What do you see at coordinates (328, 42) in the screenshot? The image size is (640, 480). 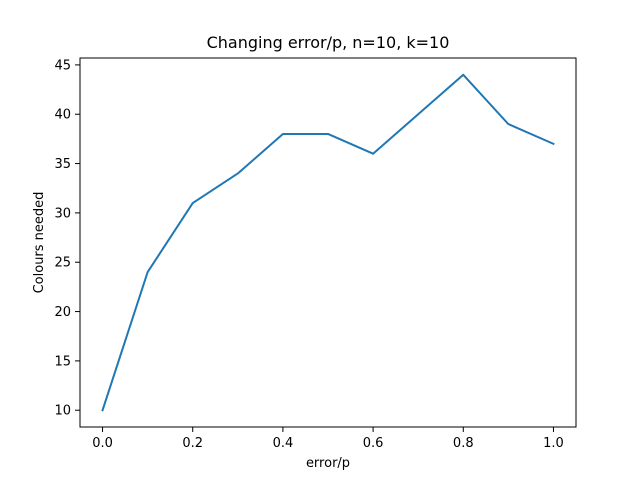 I see `chart-title: Changing error/p, n=10, k=10` at bounding box center [328, 42].